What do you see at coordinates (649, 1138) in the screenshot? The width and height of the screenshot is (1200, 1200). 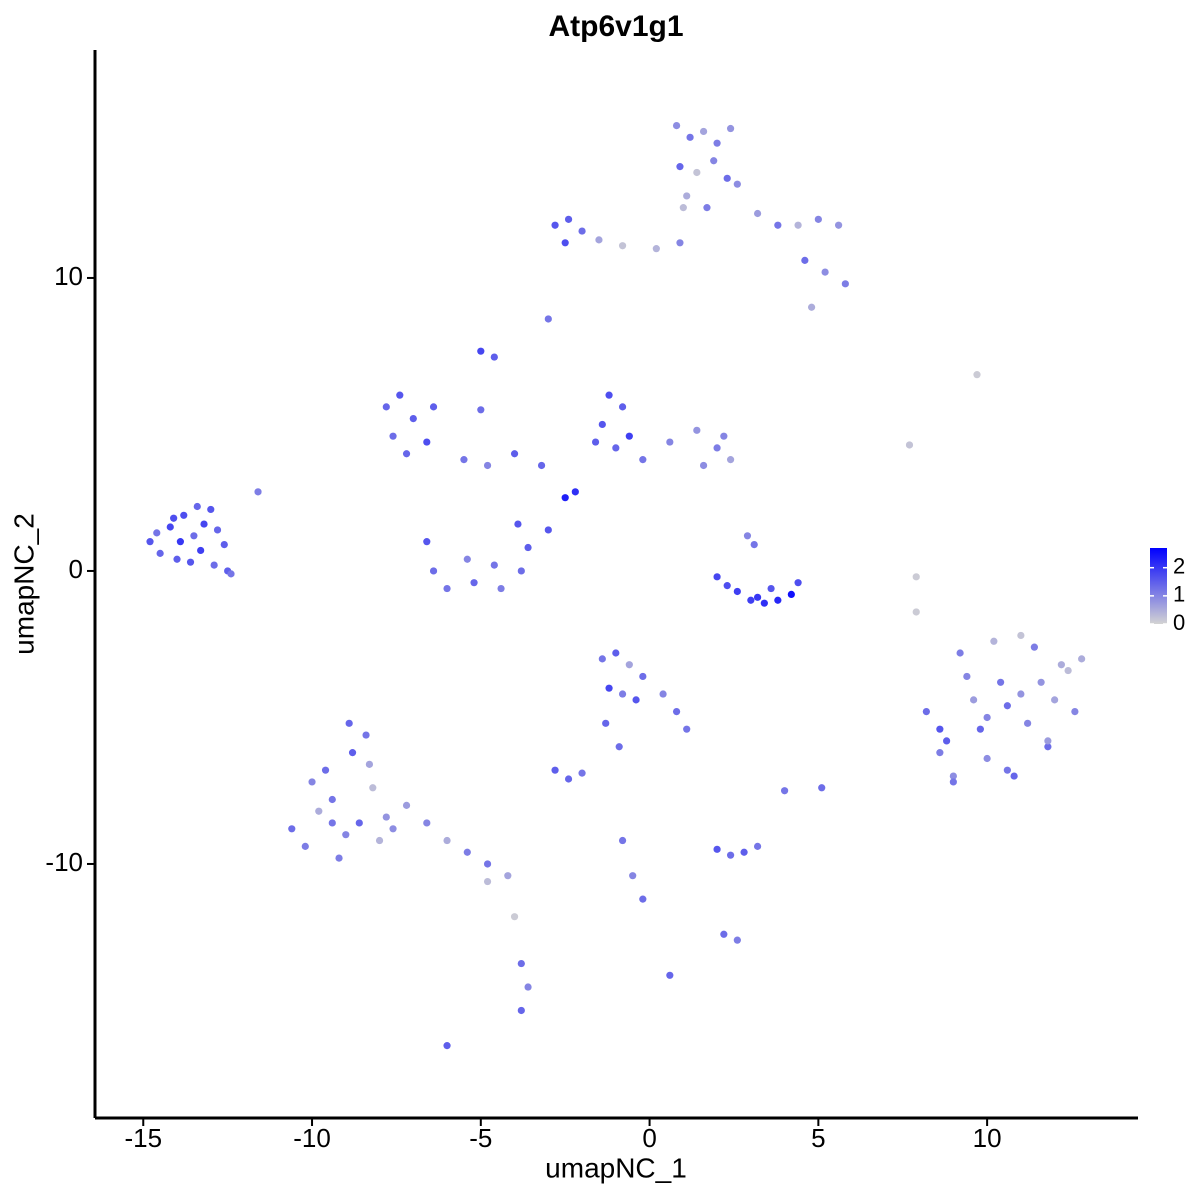 I see `x-tick-label: 0` at bounding box center [649, 1138].